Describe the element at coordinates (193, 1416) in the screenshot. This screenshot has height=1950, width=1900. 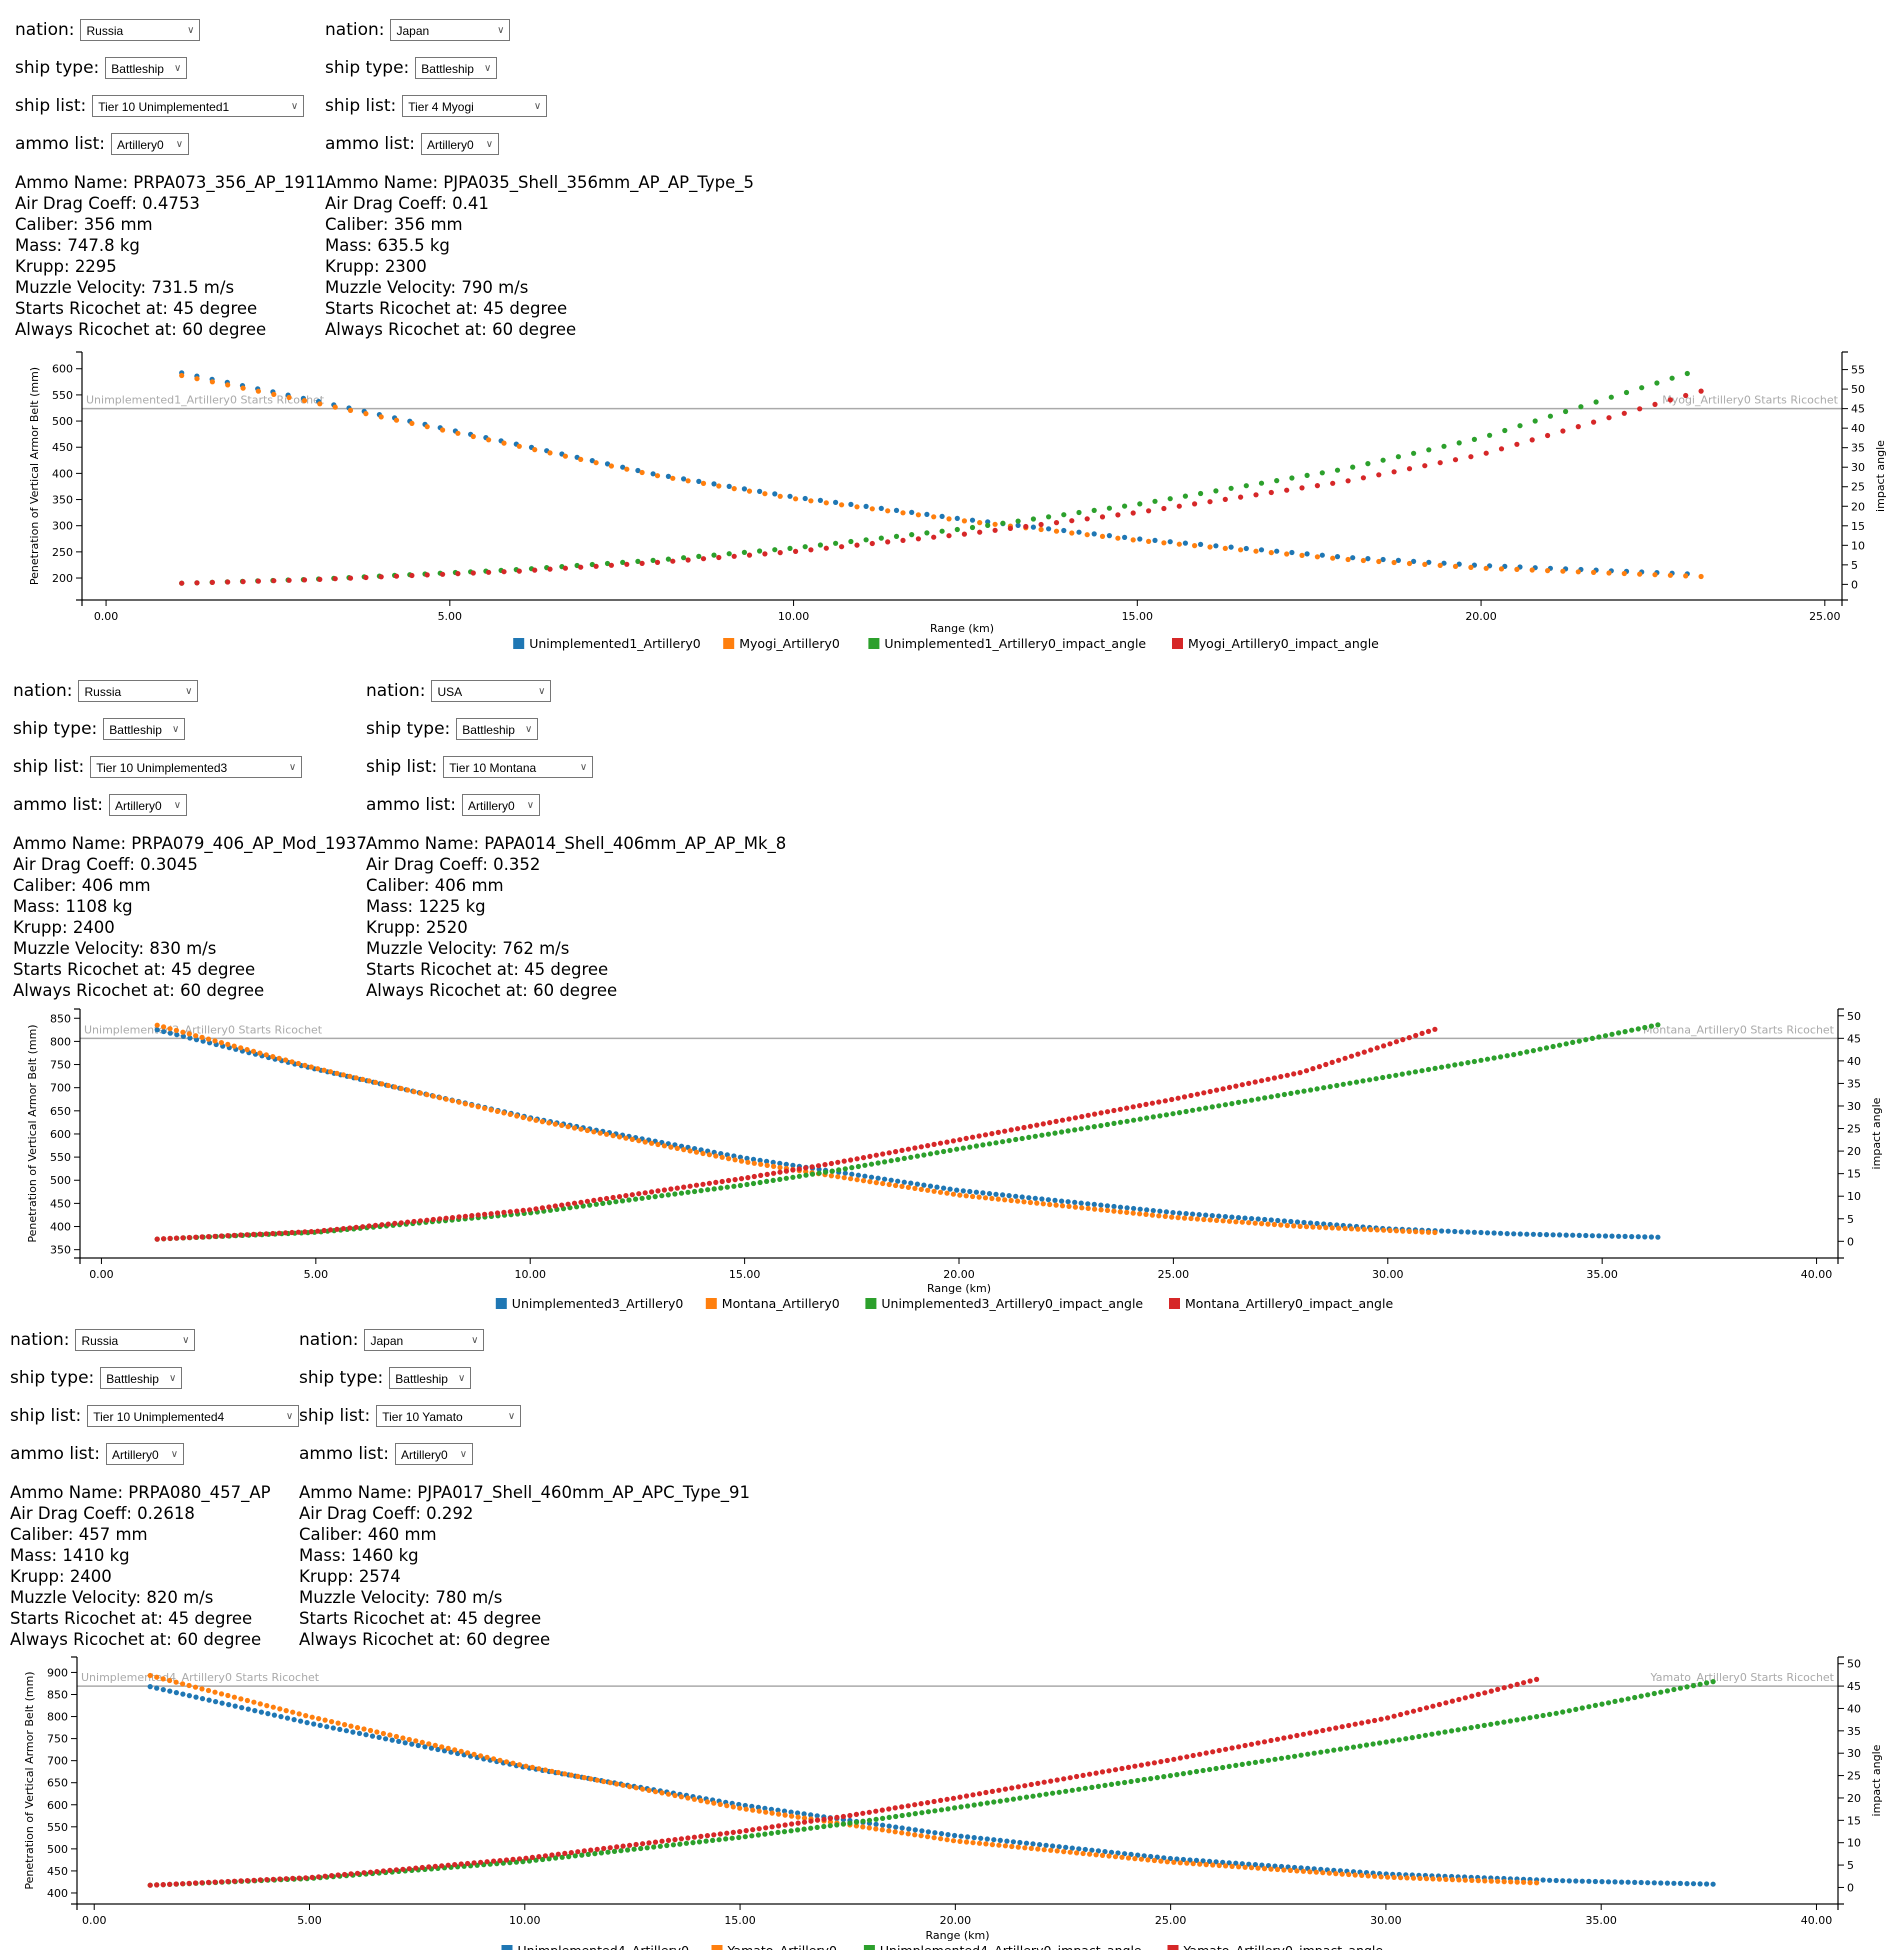
I see `ship-list-select: Tier 10 Unimplemented4 ∨` at that location.